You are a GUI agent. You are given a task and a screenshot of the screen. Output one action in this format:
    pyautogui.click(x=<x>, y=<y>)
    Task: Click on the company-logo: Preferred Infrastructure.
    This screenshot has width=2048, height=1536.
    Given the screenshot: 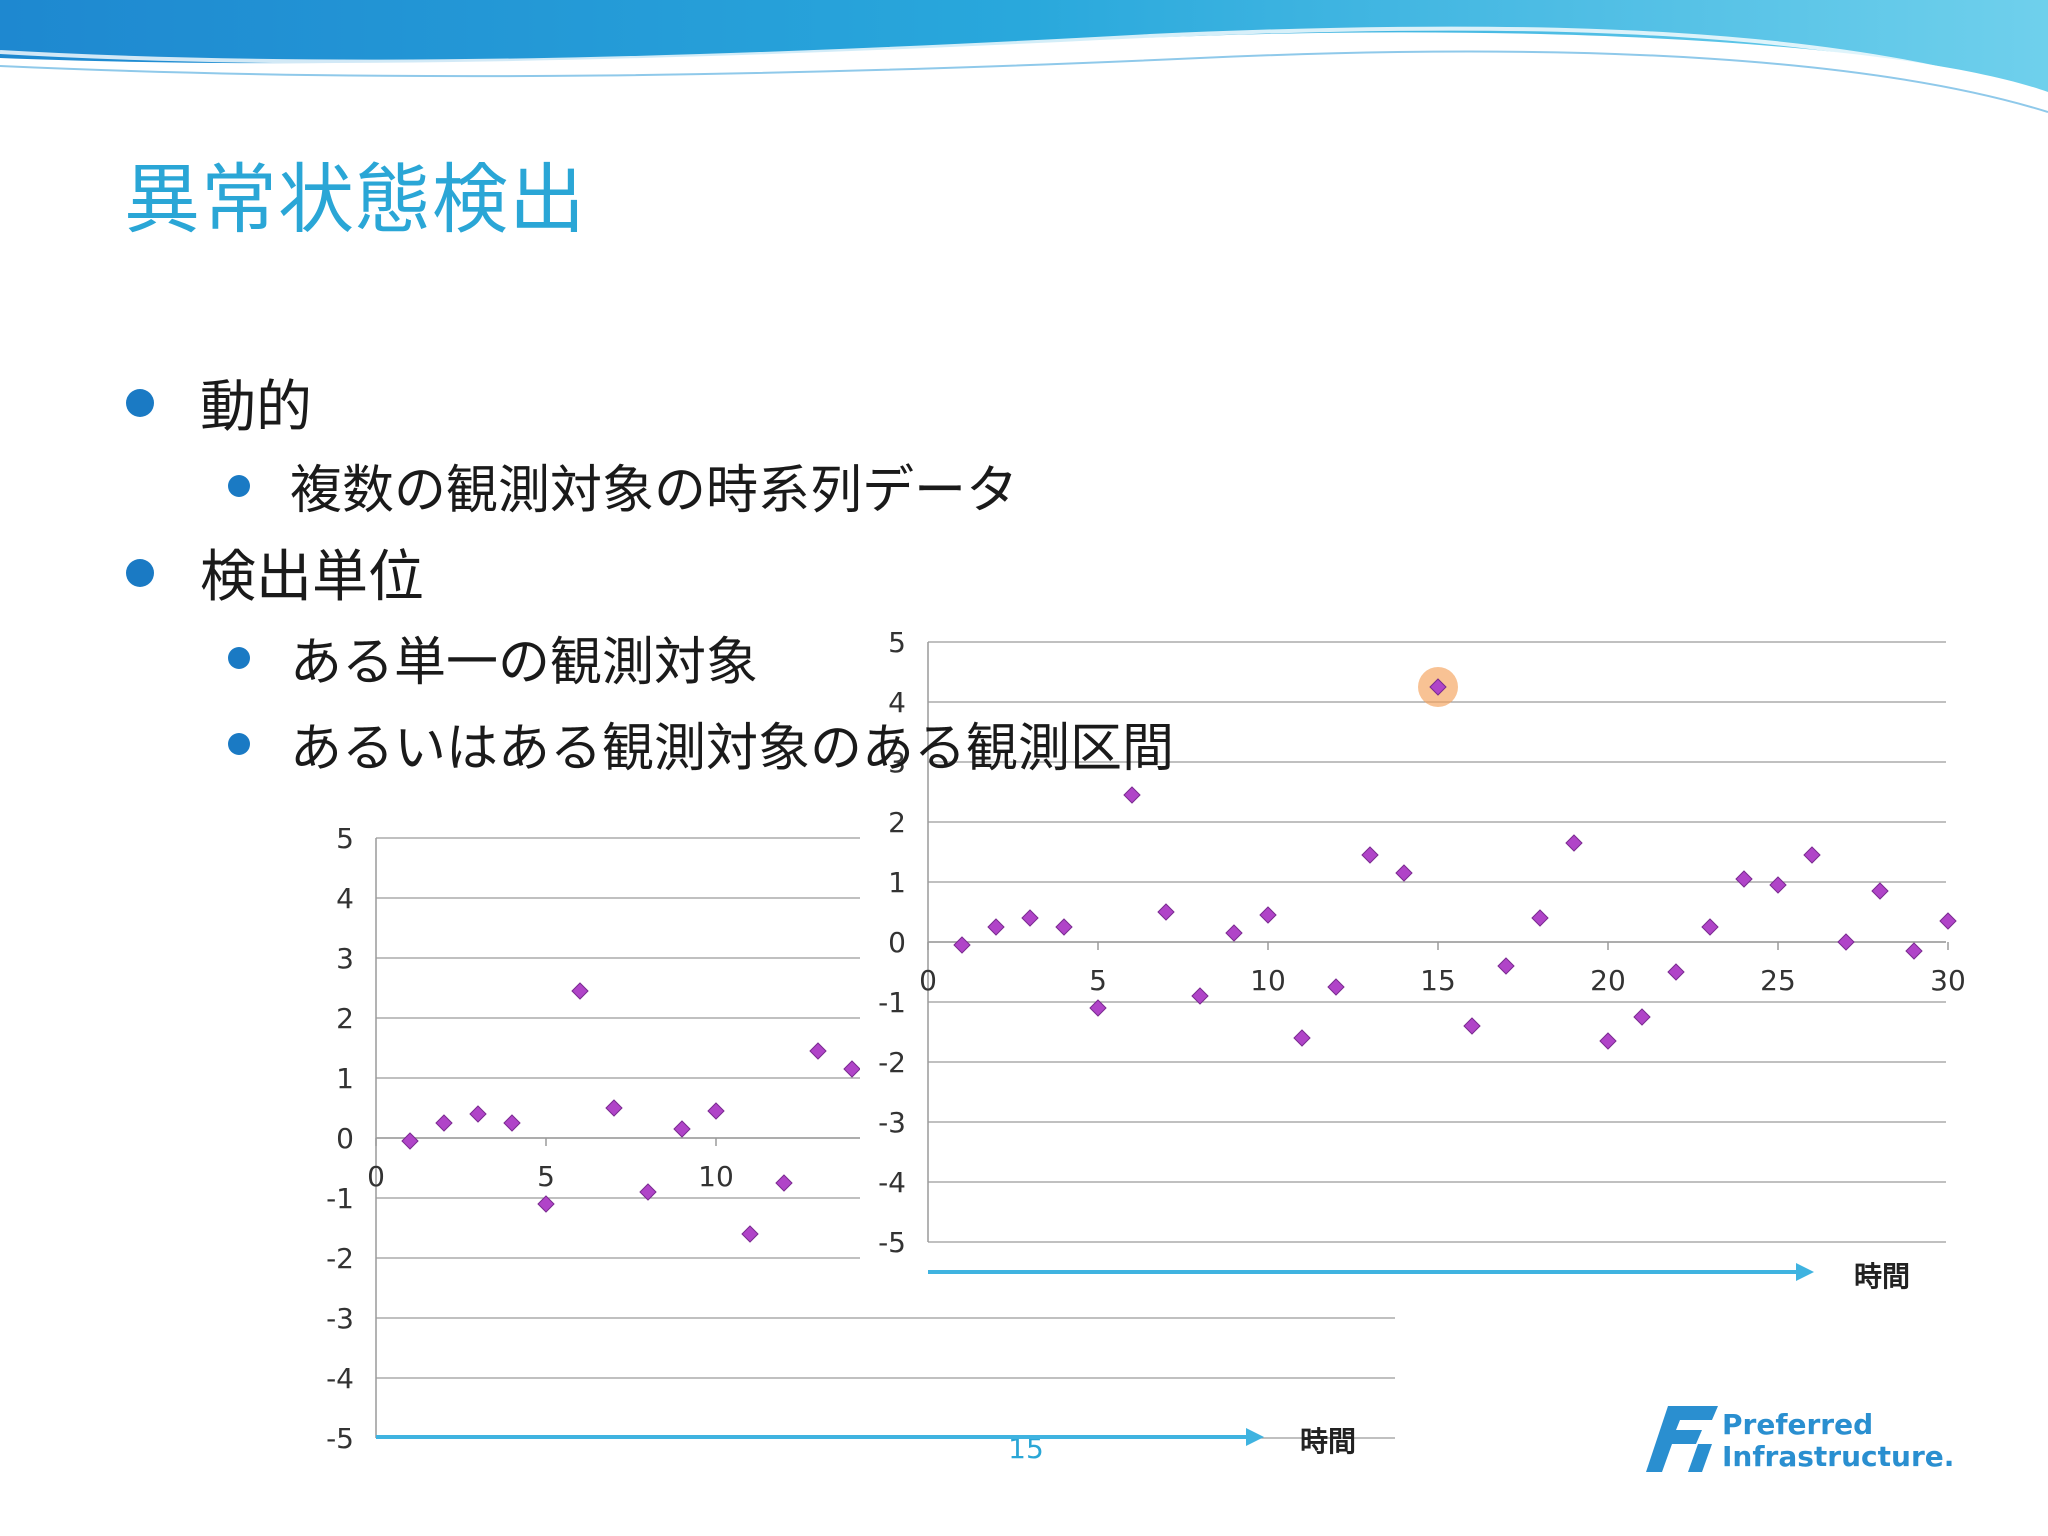 What is the action you would take?
    pyautogui.click(x=1800, y=1439)
    